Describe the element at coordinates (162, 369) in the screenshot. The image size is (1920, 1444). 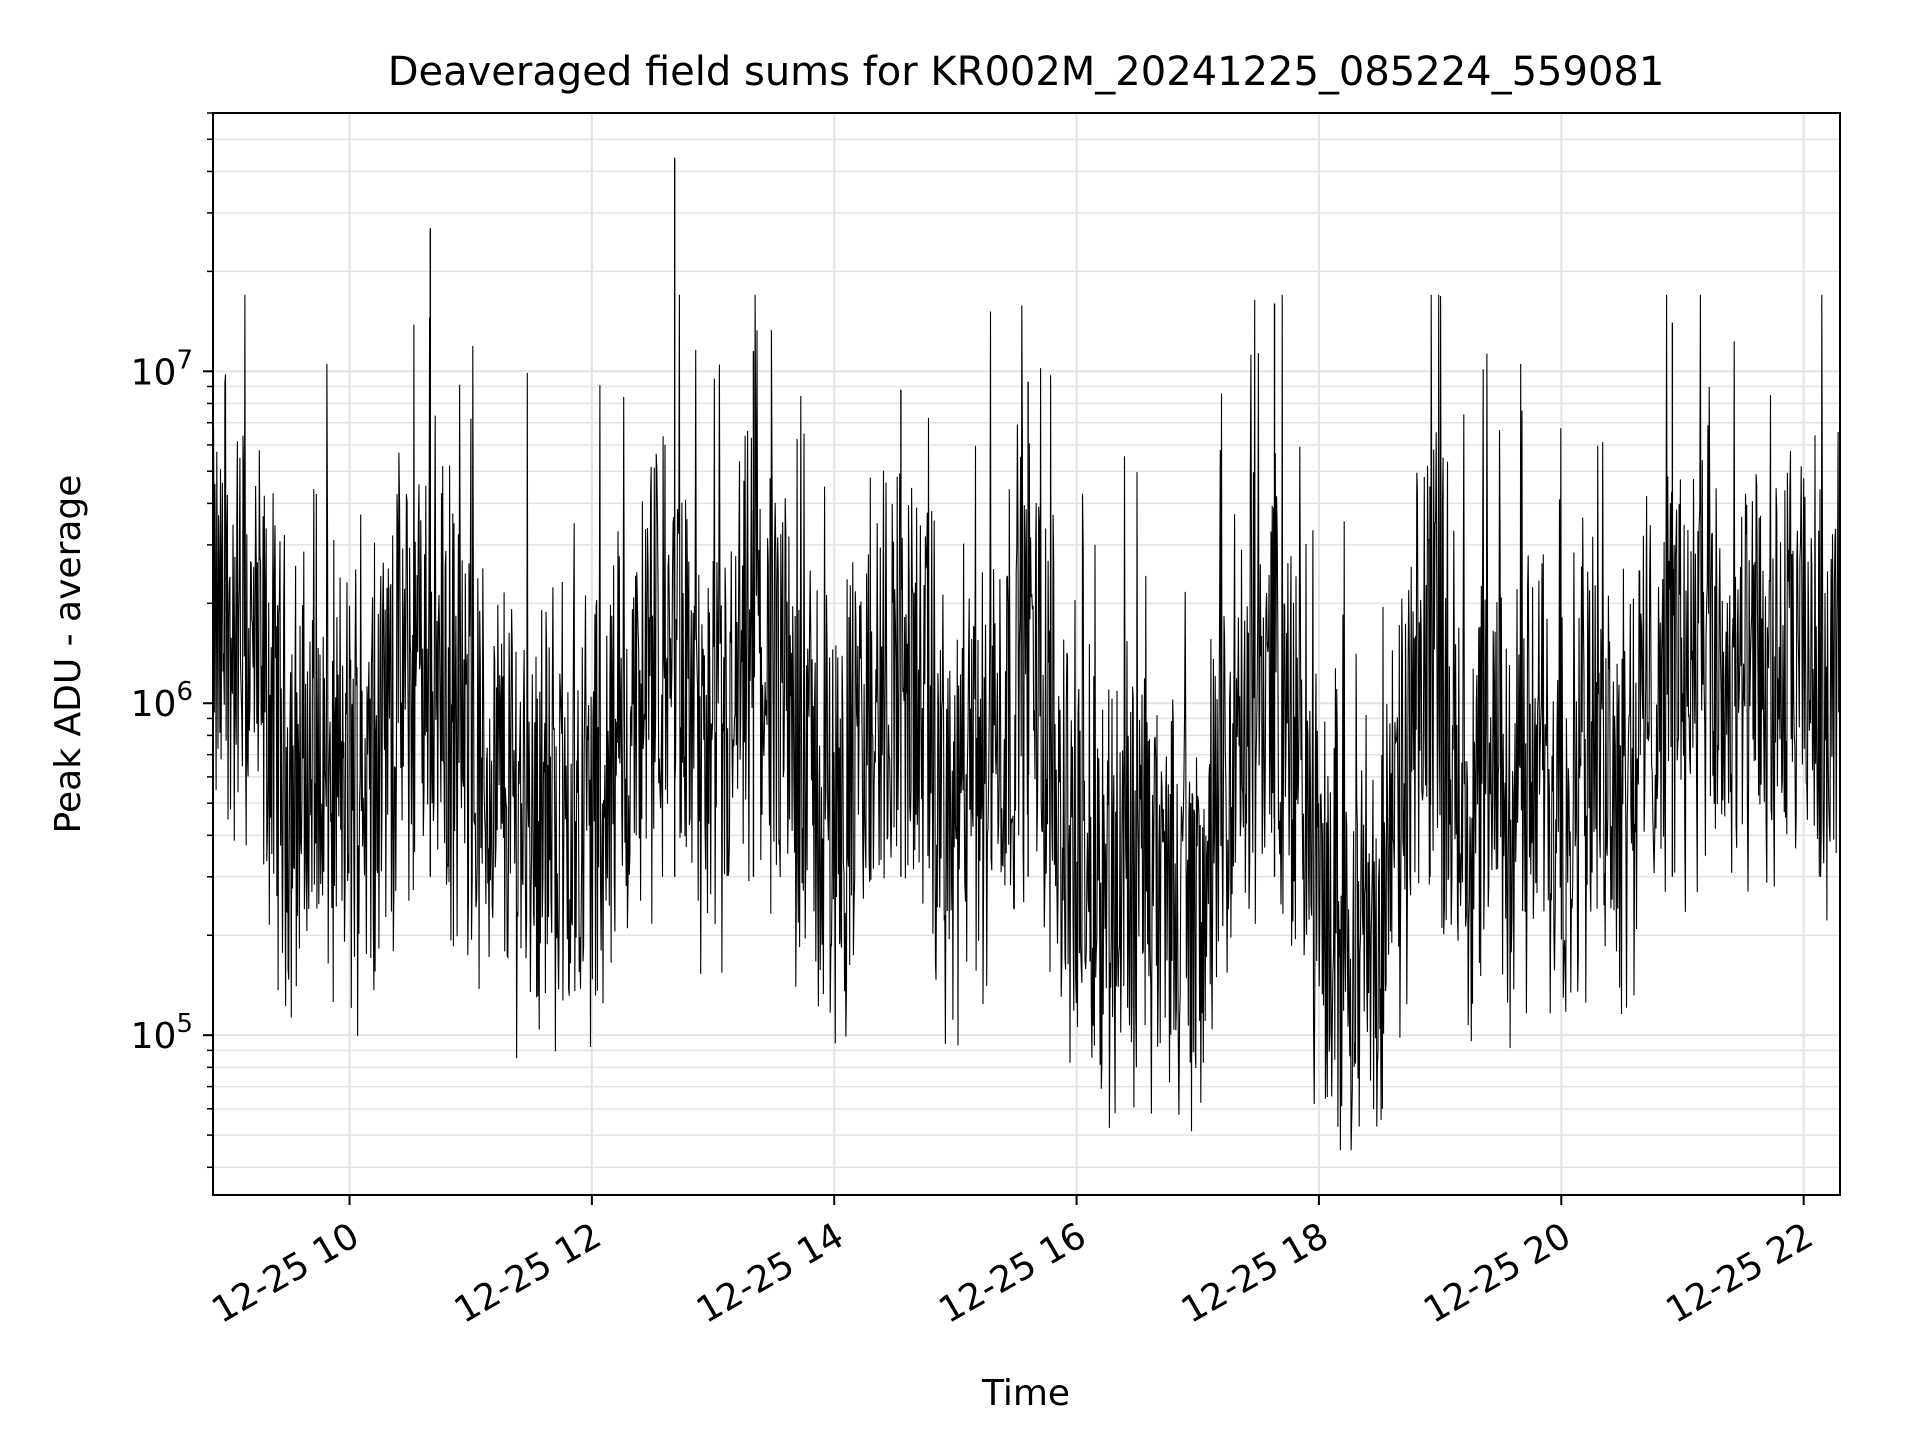
I see `y-tick-label: 10⁷` at that location.